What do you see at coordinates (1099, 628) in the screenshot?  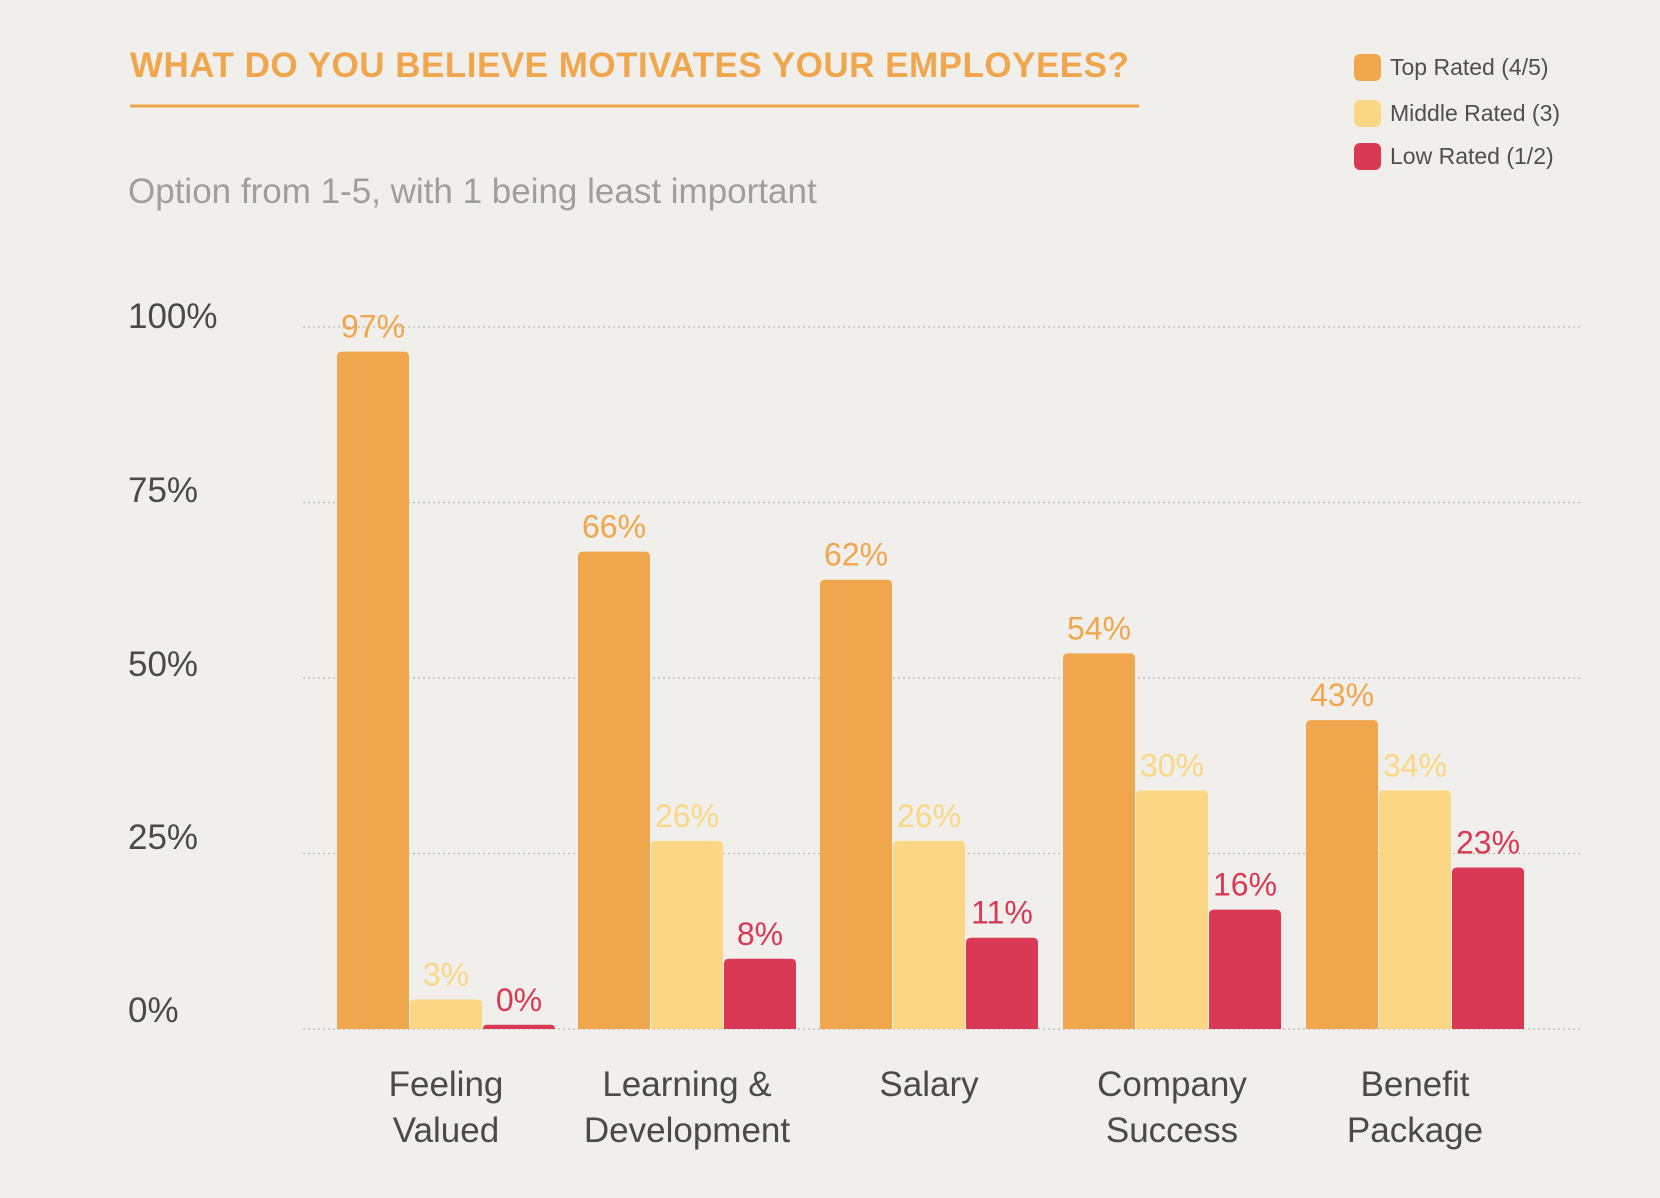 I see `data-label: 54%` at bounding box center [1099, 628].